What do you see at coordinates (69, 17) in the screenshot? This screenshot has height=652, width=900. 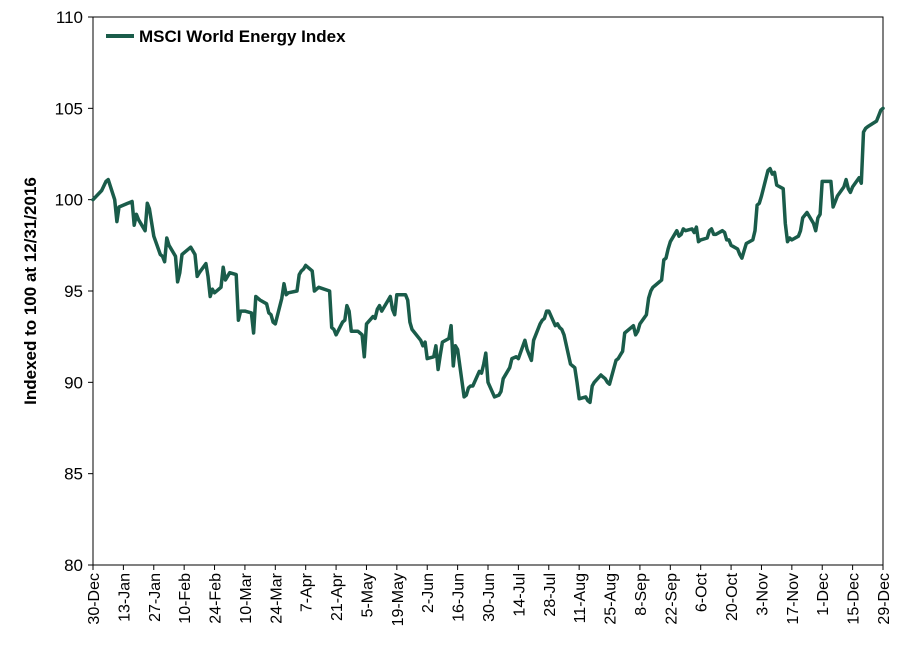 I see `y-tick-label: 110` at bounding box center [69, 17].